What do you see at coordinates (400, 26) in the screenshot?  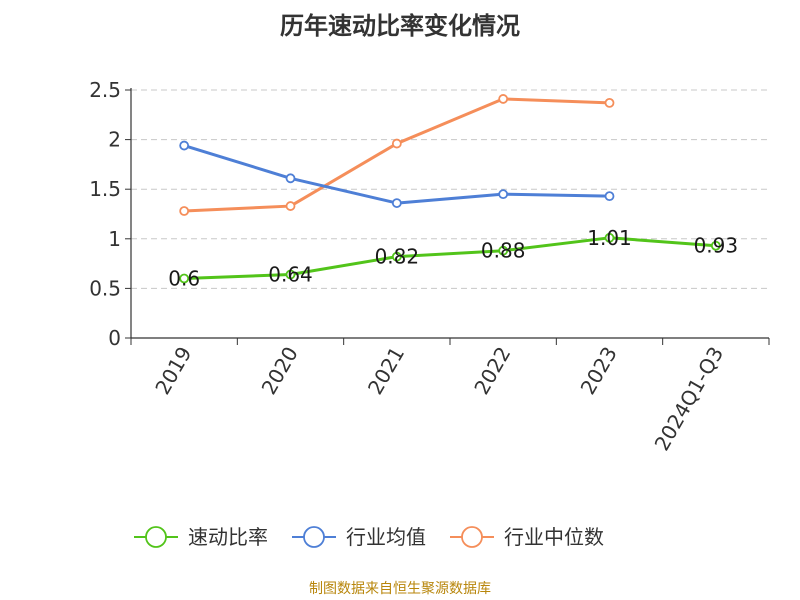 I see `chart-title: 历年速动比率变化情况` at bounding box center [400, 26].